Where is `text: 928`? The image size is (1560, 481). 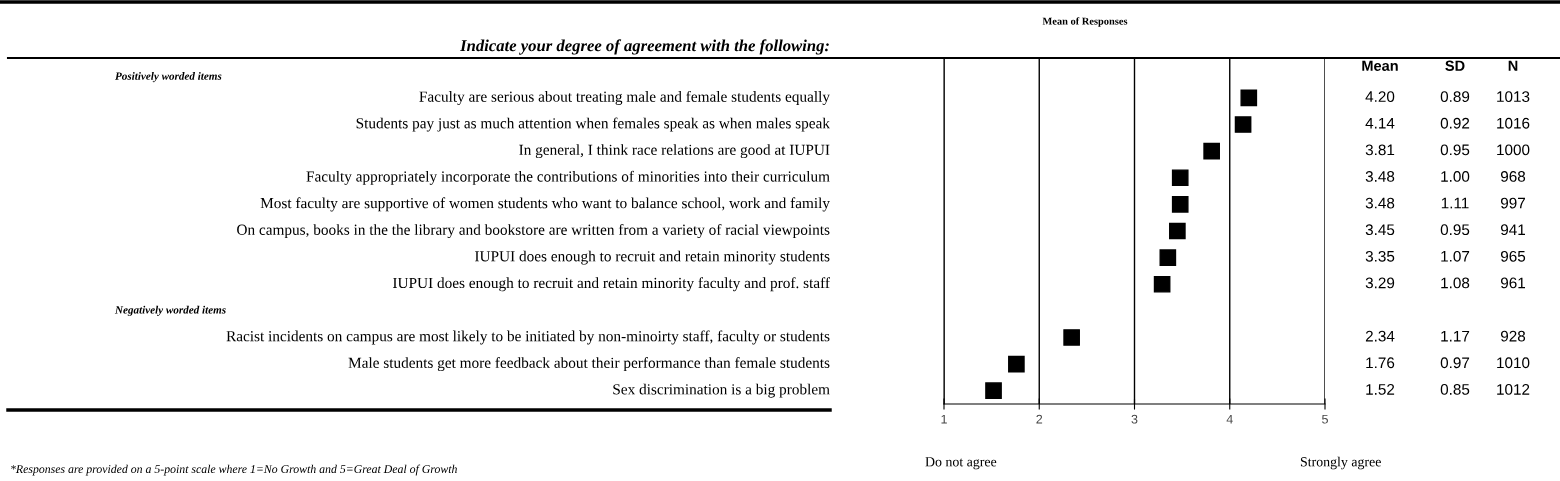
text: 928 is located at coordinates (1513, 336).